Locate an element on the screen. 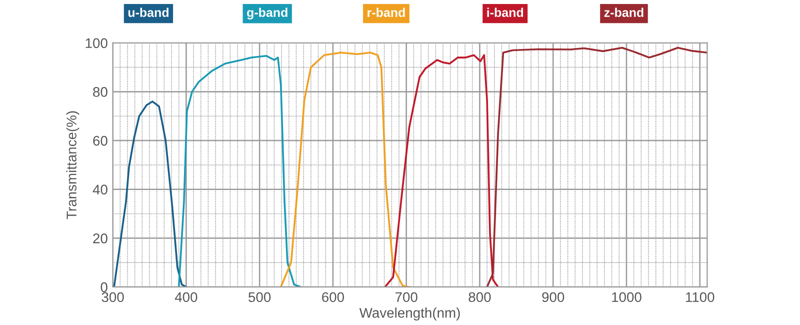  x-tick-label: 1100 is located at coordinates (700, 297).